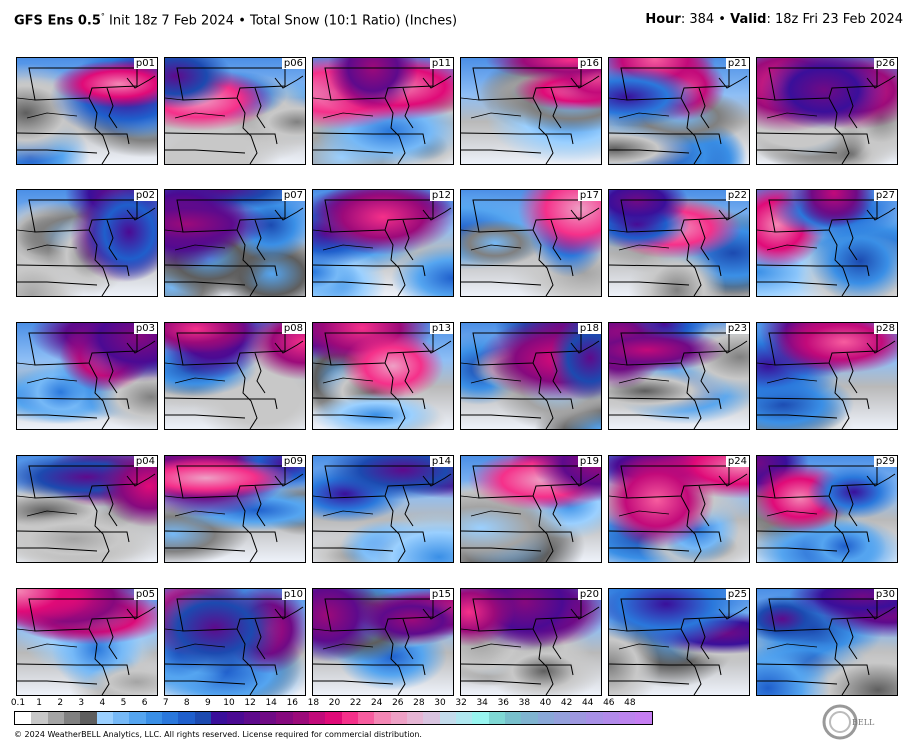 Image resolution: width=913 pixels, height=750 pixels. I want to click on member-panel-p12: p12, so click(383, 243).